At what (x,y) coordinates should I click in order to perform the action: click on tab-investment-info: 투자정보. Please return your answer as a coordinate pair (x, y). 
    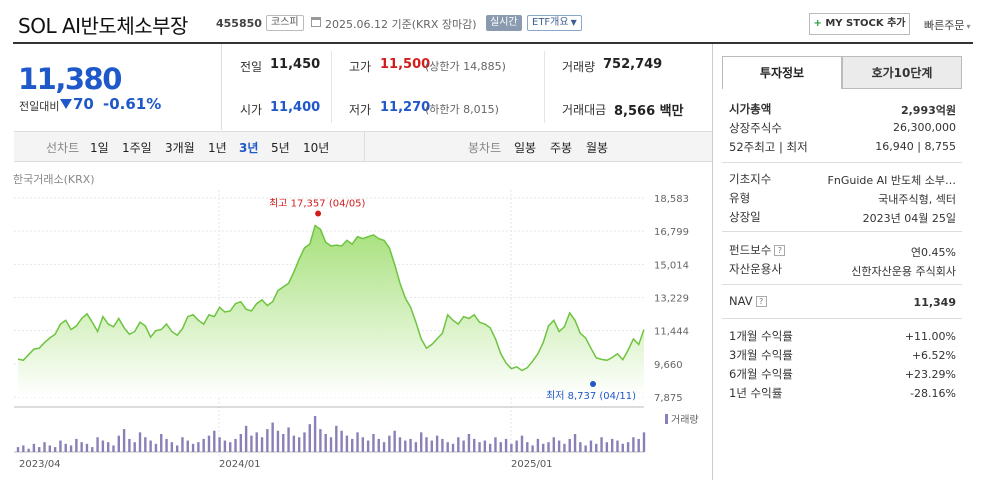
    Looking at the image, I should click on (782, 72).